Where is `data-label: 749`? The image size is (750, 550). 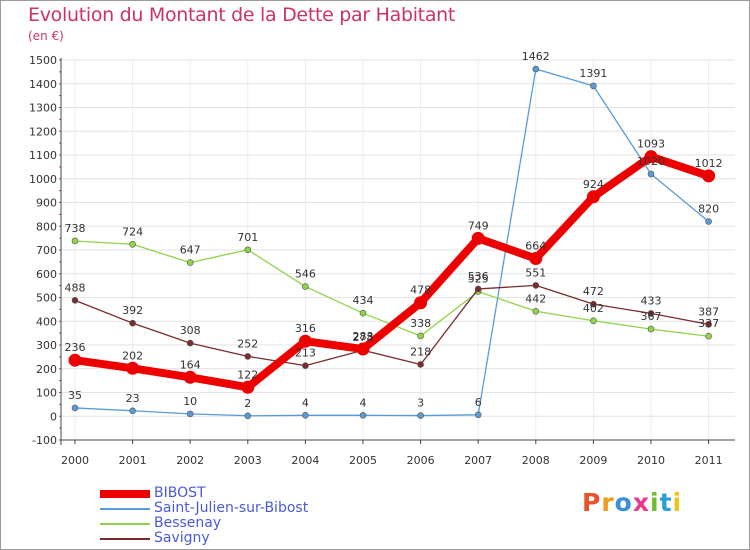
data-label: 749 is located at coordinates (478, 225).